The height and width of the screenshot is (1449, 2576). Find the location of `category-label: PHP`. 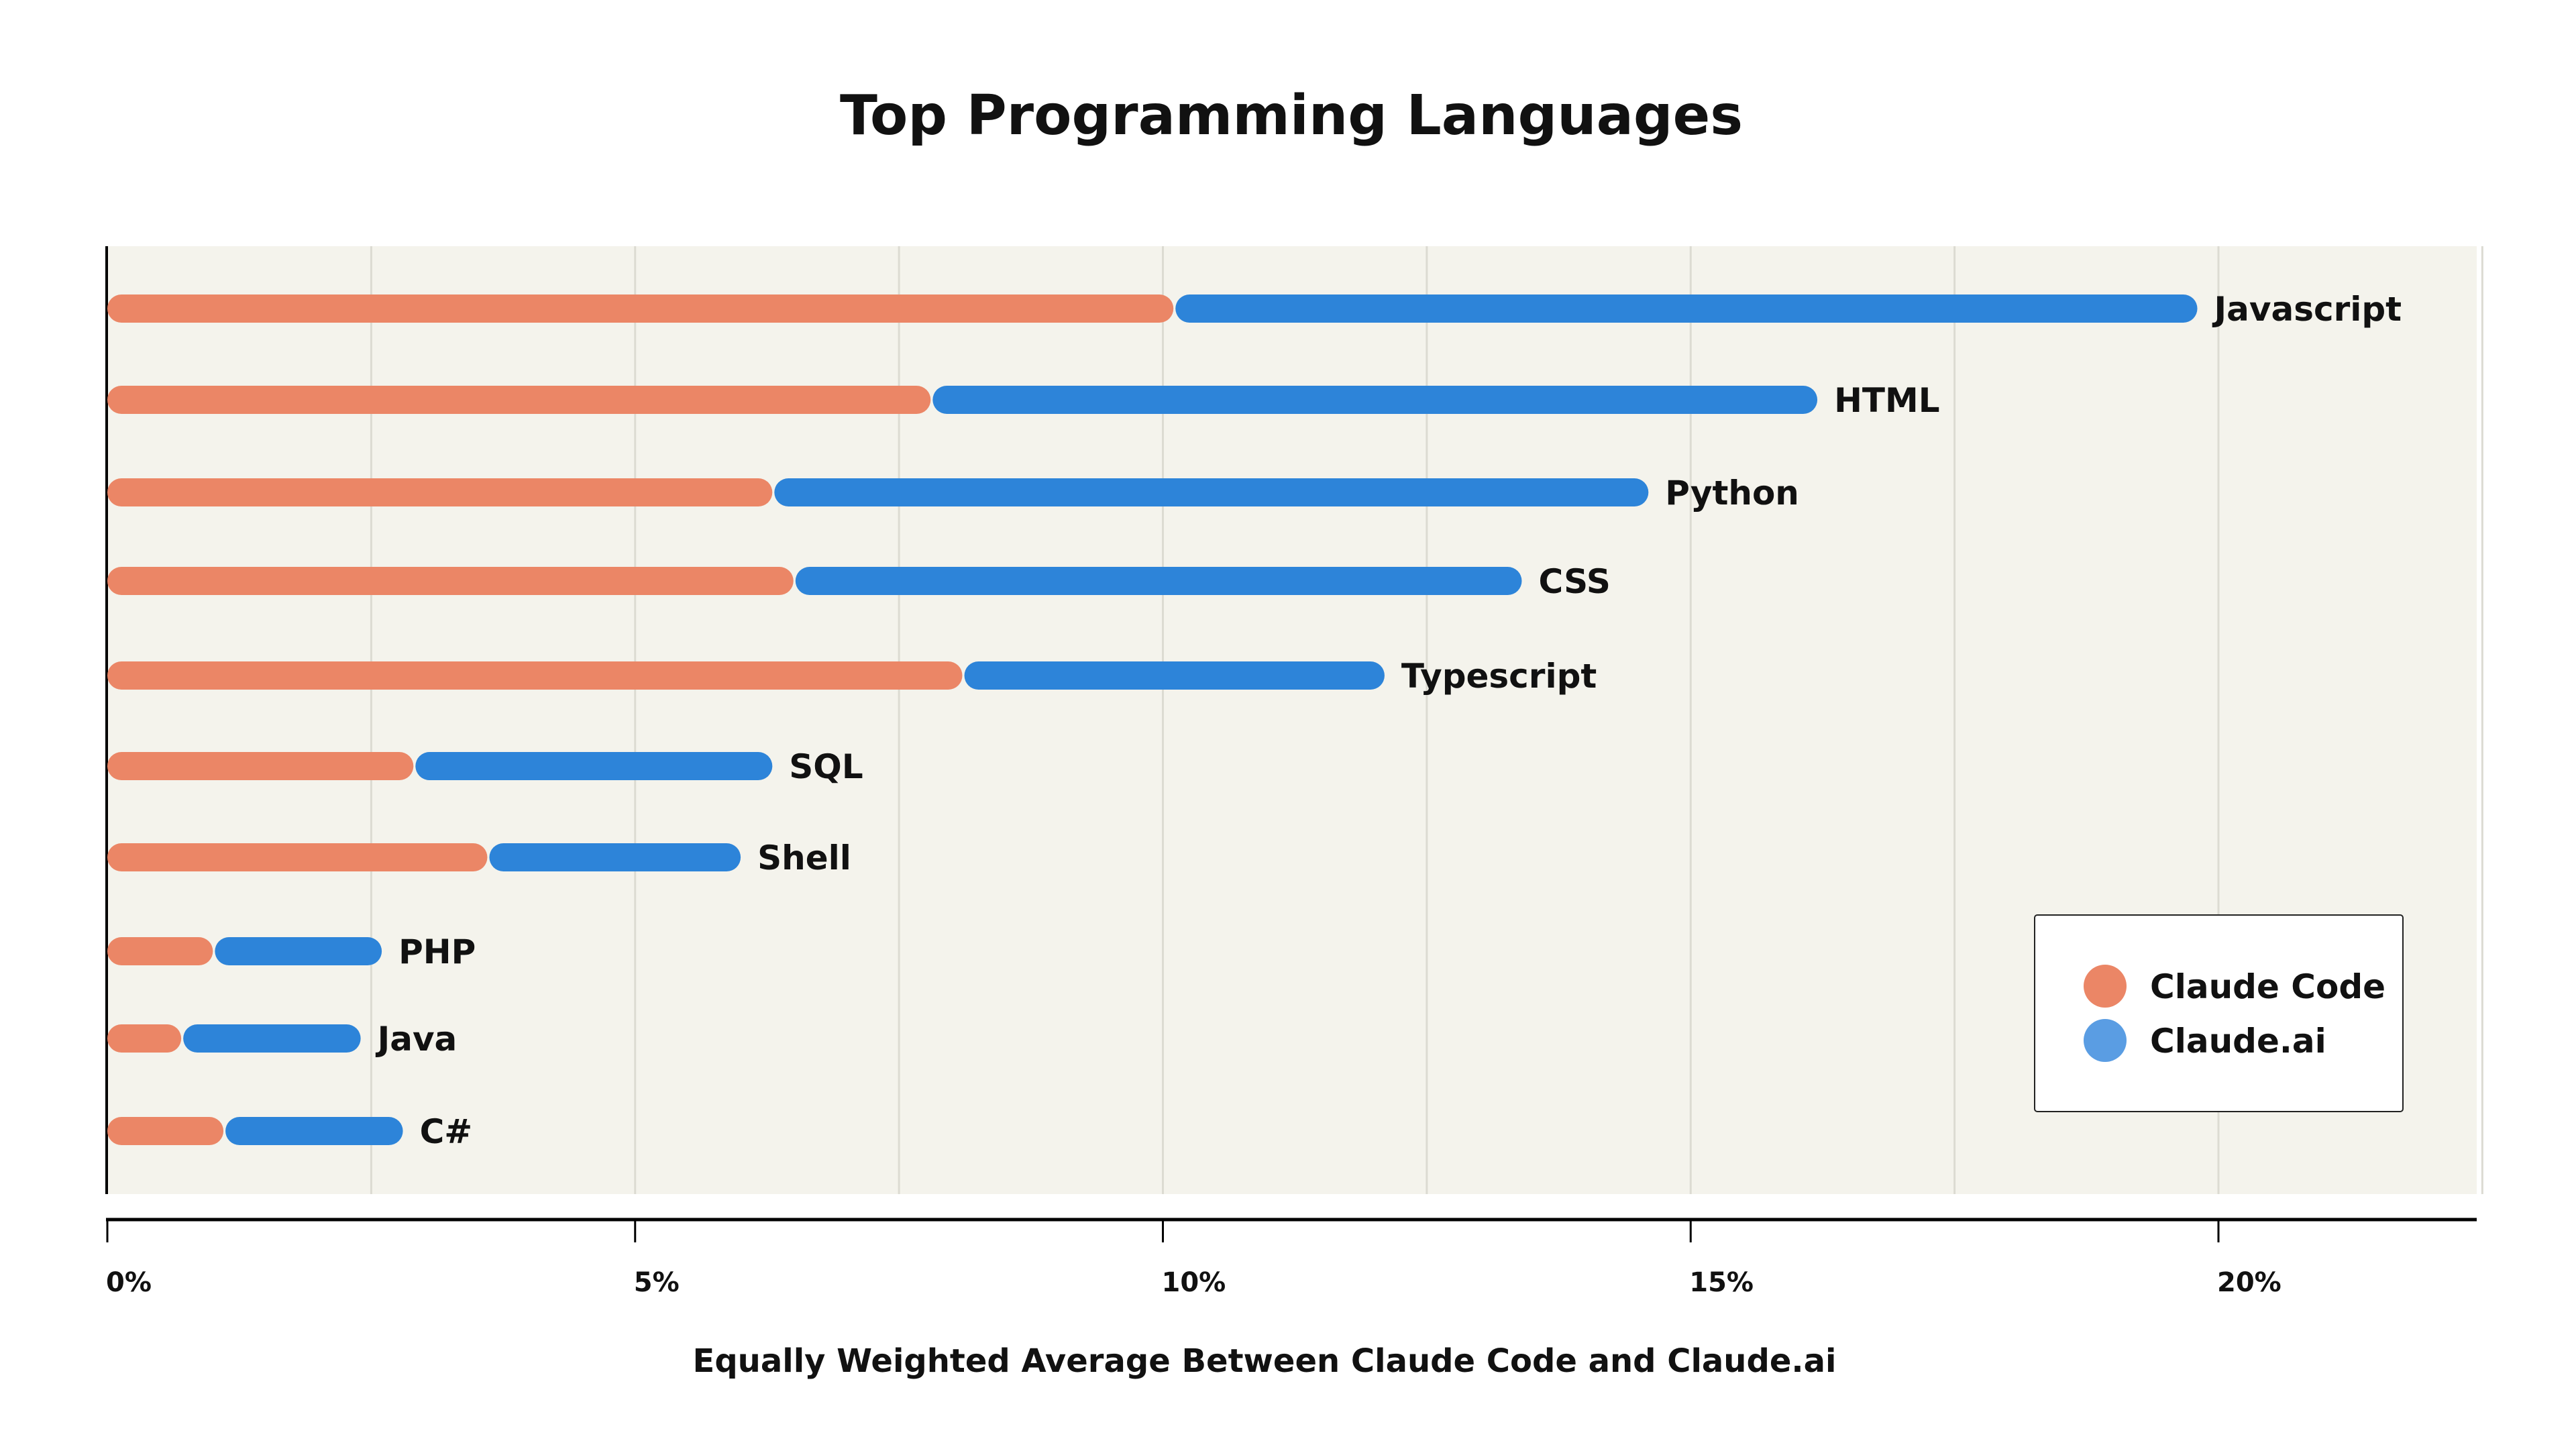

category-label: PHP is located at coordinates (437, 951).